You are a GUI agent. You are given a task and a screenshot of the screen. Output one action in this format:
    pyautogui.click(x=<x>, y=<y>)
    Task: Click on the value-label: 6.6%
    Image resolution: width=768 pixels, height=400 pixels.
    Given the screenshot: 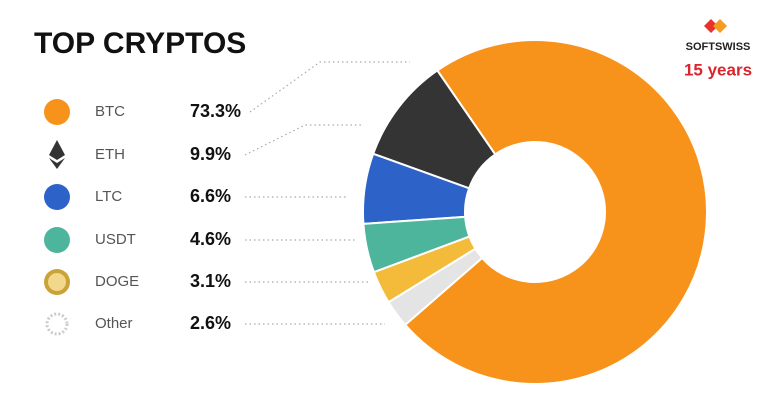 What is the action you would take?
    pyautogui.click(x=210, y=196)
    